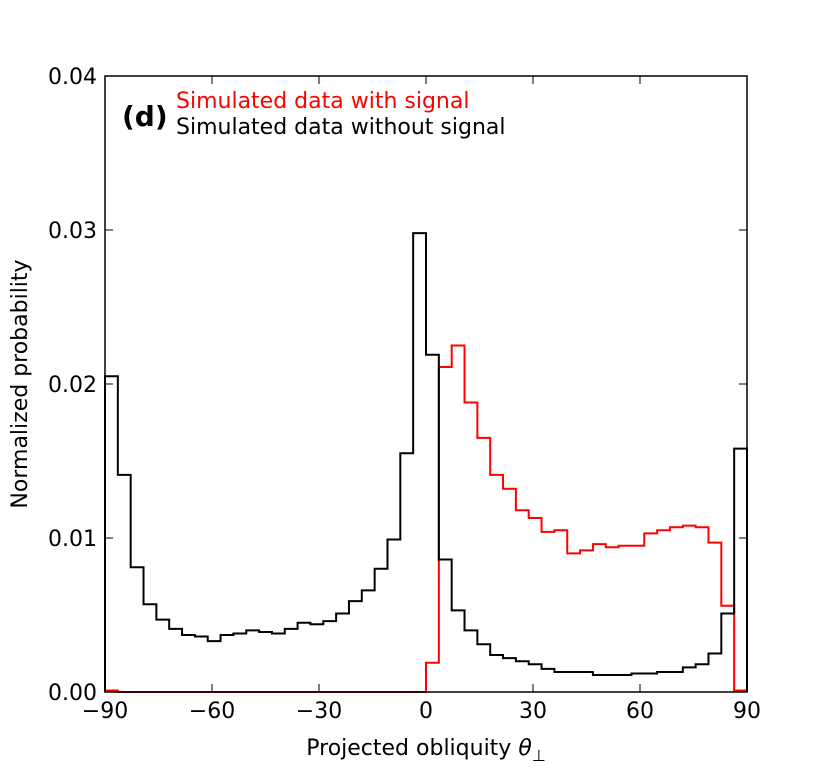 The width and height of the screenshot is (830, 769). Describe the element at coordinates (539, 755) in the screenshot. I see `x-axis-label-subscript: ⊥` at that location.